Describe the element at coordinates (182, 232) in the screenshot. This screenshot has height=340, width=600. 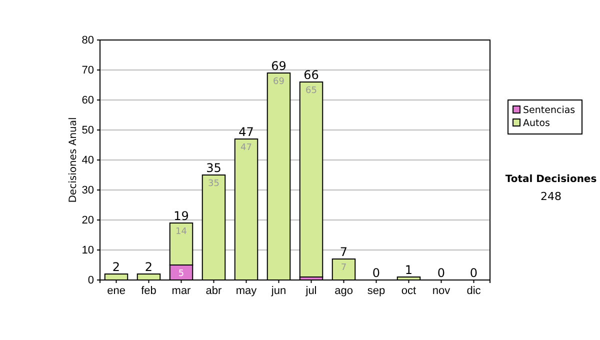
I see `data-label: 14` at that location.